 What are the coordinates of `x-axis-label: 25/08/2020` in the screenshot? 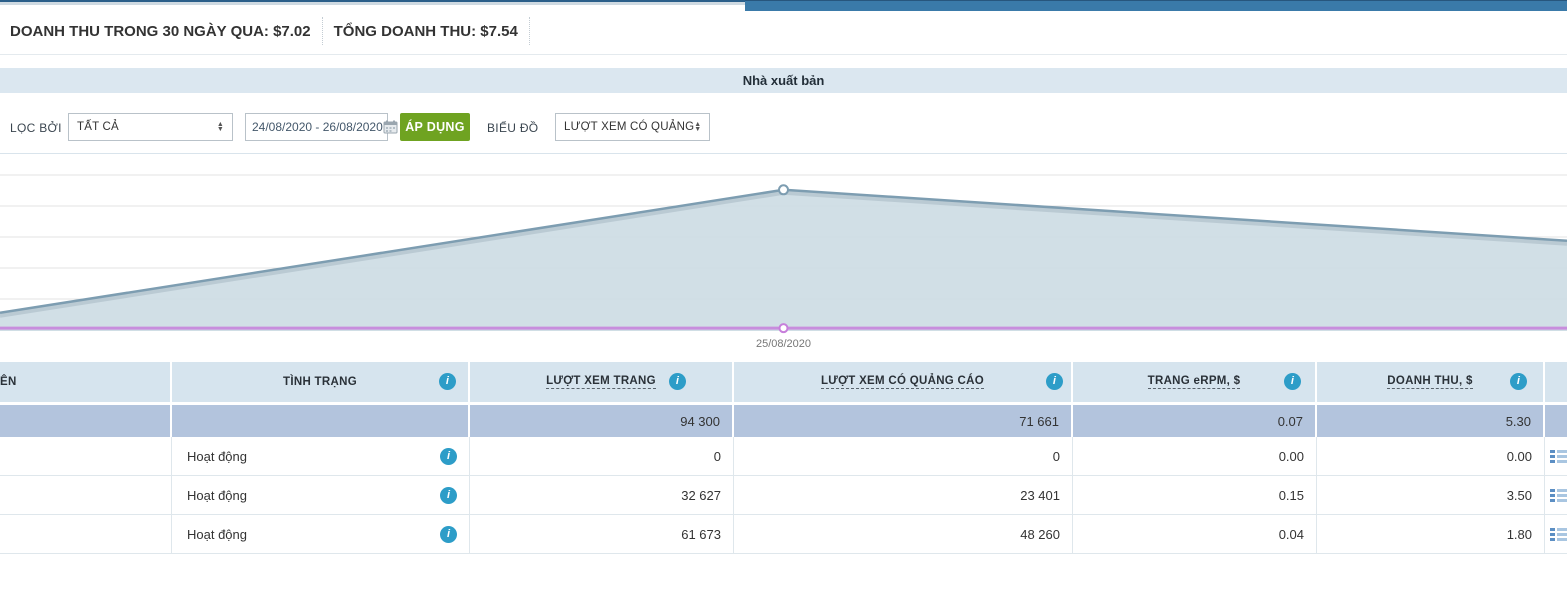 It's located at (783, 344).